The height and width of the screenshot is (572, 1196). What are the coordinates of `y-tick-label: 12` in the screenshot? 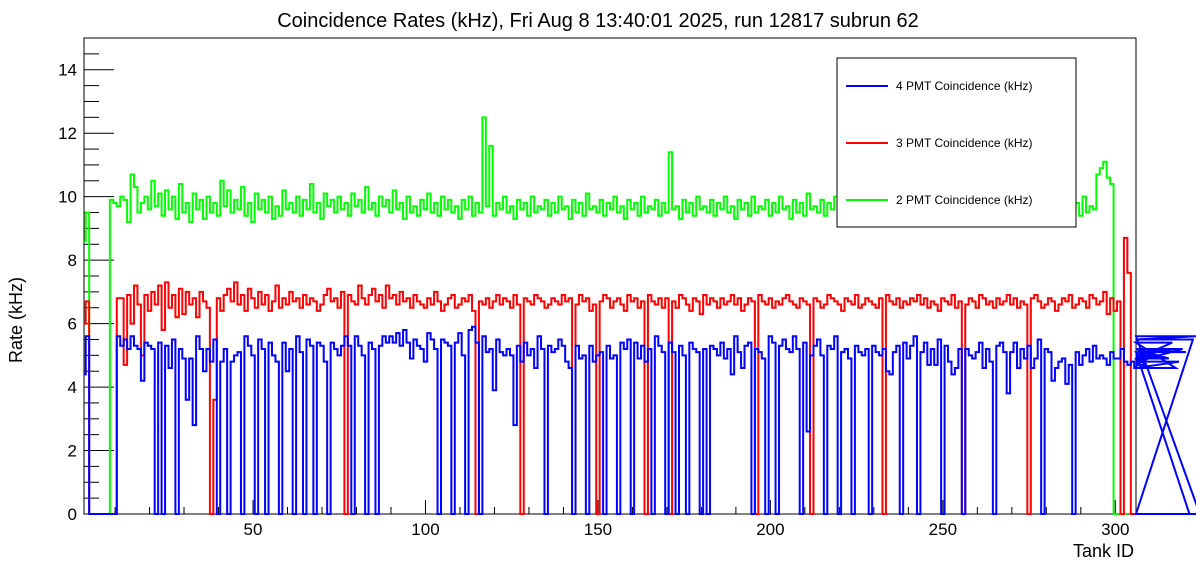 It's located at (67, 133).